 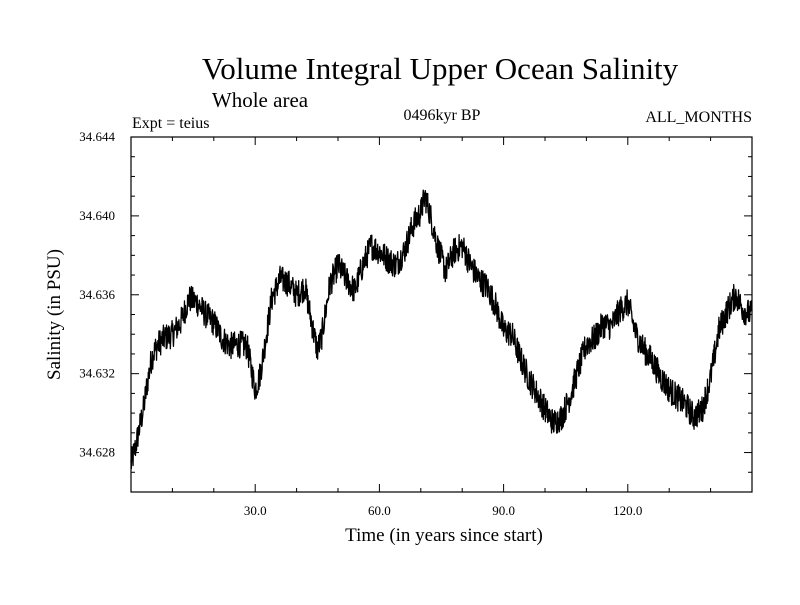 I want to click on chart-subtitle: Whole area, so click(x=260, y=100).